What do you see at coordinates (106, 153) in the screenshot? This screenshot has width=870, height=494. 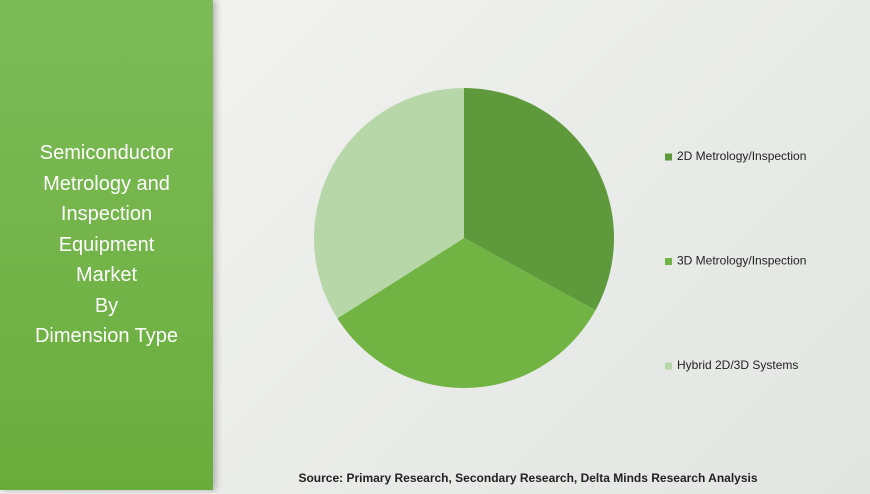 I see `title-line: Semiconductor` at bounding box center [106, 153].